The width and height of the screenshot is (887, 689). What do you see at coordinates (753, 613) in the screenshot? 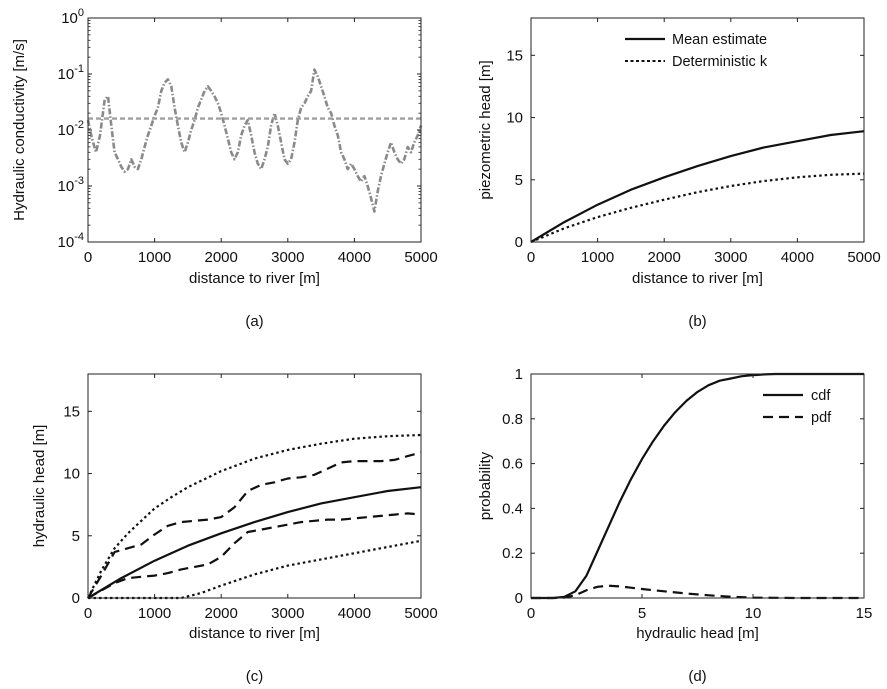
I see `panel-d-x-tick-label: 10` at bounding box center [753, 613].